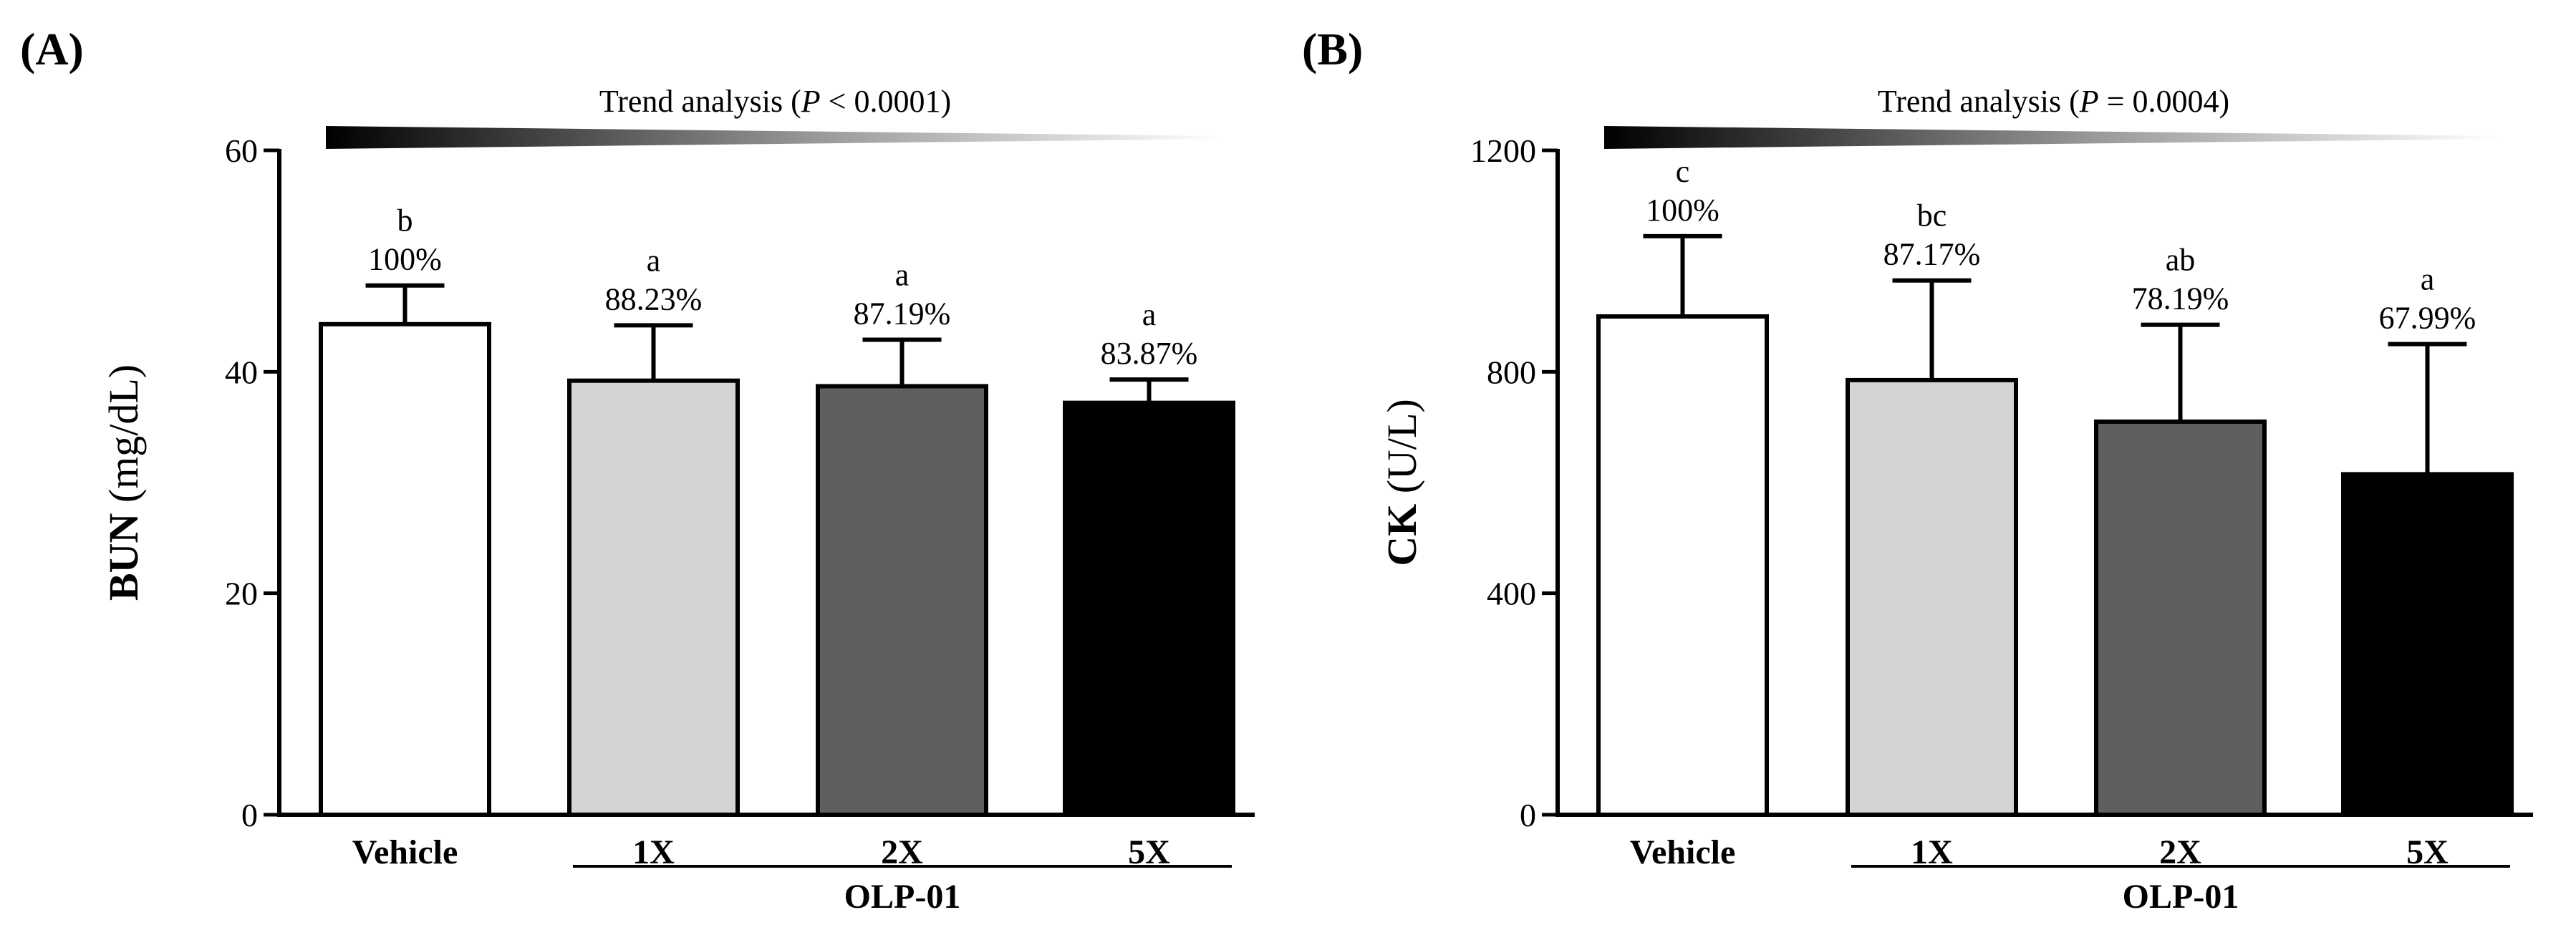 Image resolution: width=2576 pixels, height=930 pixels. What do you see at coordinates (2427, 318) in the screenshot?
I see `percent-label: 67.99%` at bounding box center [2427, 318].